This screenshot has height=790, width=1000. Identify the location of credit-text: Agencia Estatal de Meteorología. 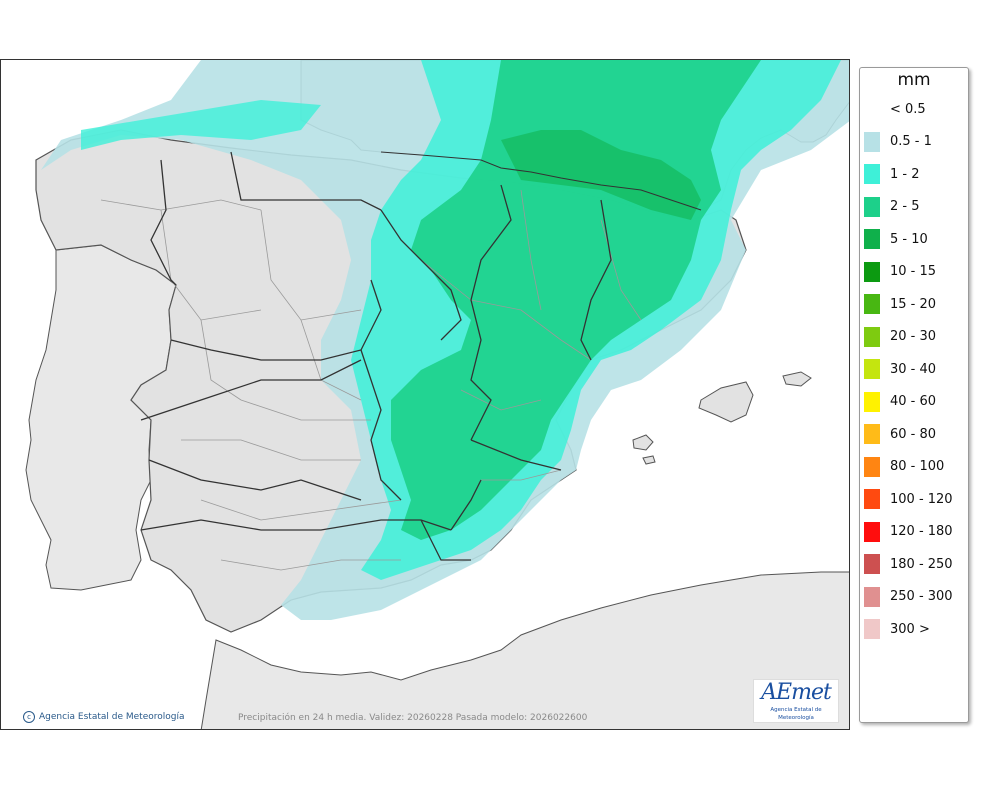
(112, 717).